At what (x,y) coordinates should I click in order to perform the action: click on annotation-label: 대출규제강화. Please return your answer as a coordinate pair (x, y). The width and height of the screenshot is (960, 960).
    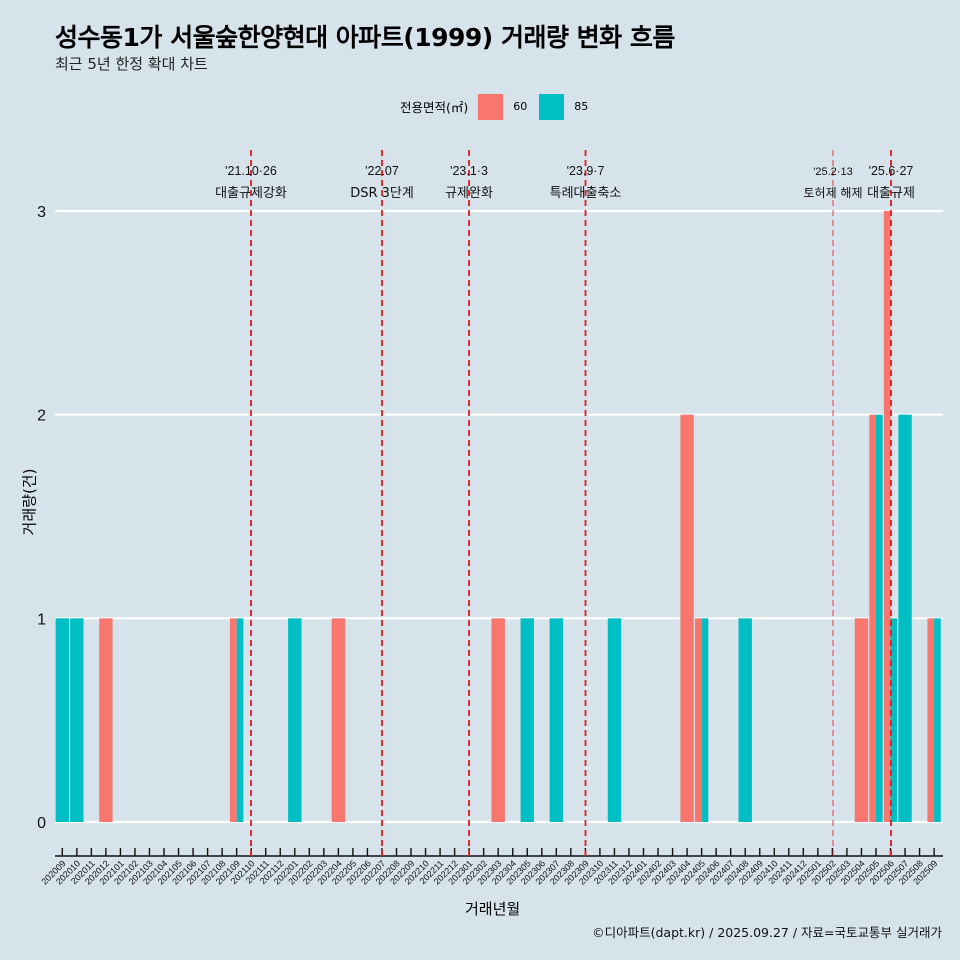
    Looking at the image, I should click on (251, 193).